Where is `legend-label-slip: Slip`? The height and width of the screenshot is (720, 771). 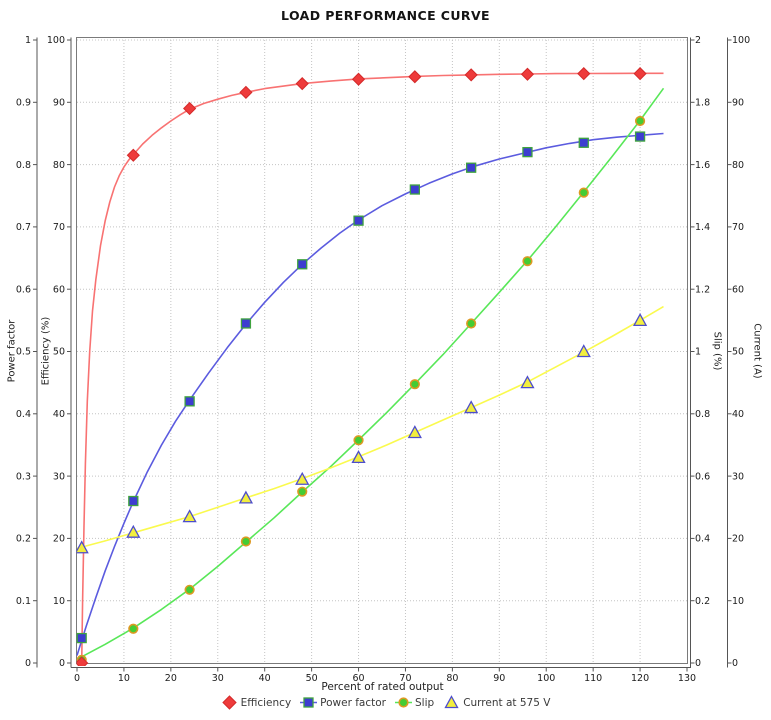
legend-label-slip: Slip is located at coordinates (425, 702).